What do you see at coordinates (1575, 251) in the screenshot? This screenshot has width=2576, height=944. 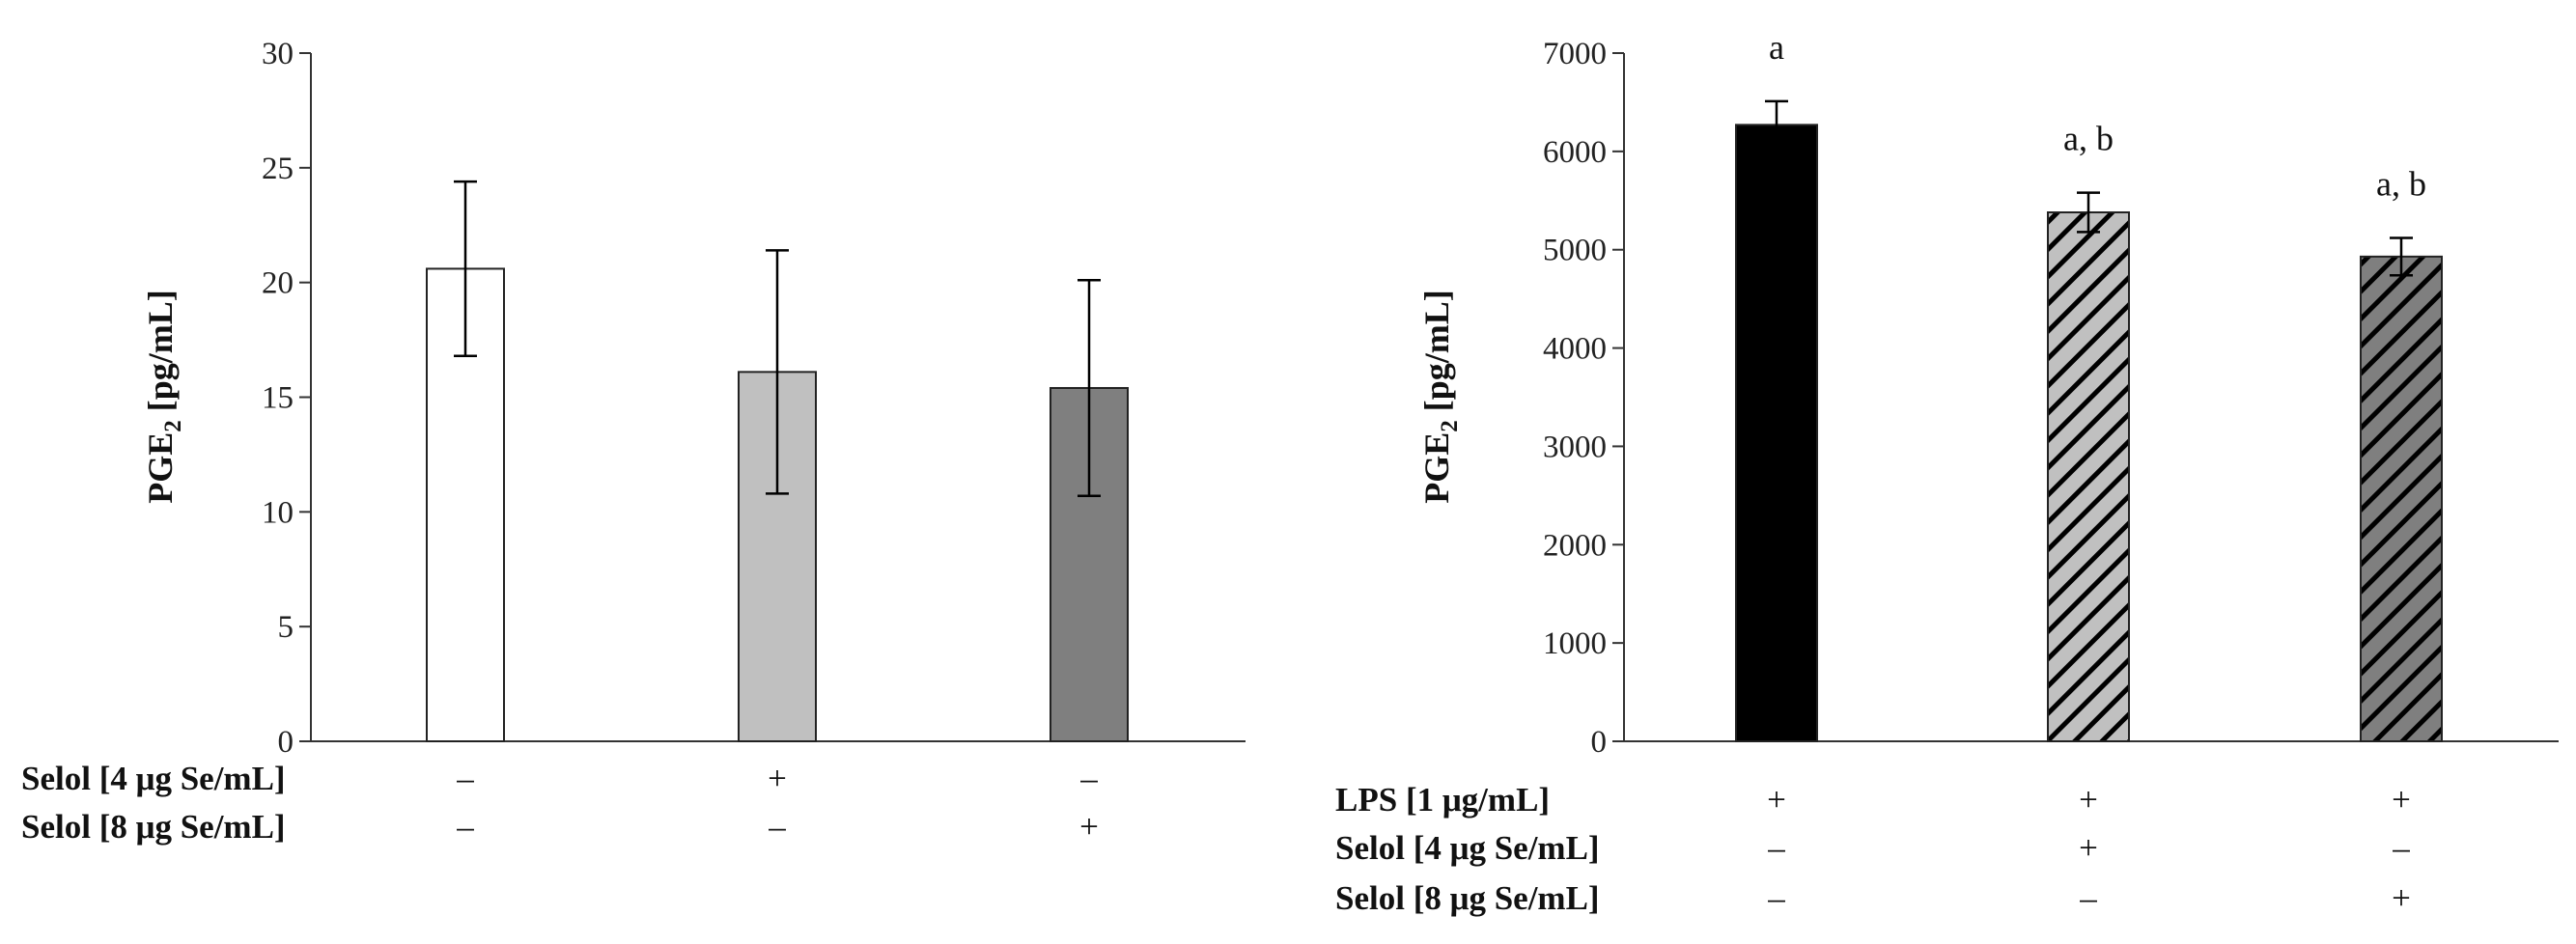 I see `y-tick-label: 5000` at bounding box center [1575, 251].